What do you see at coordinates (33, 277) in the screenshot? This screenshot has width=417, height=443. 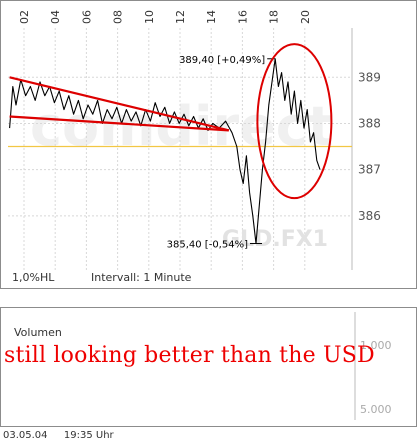 I see `footer-scale-label: 1,0%HL` at bounding box center [33, 277].